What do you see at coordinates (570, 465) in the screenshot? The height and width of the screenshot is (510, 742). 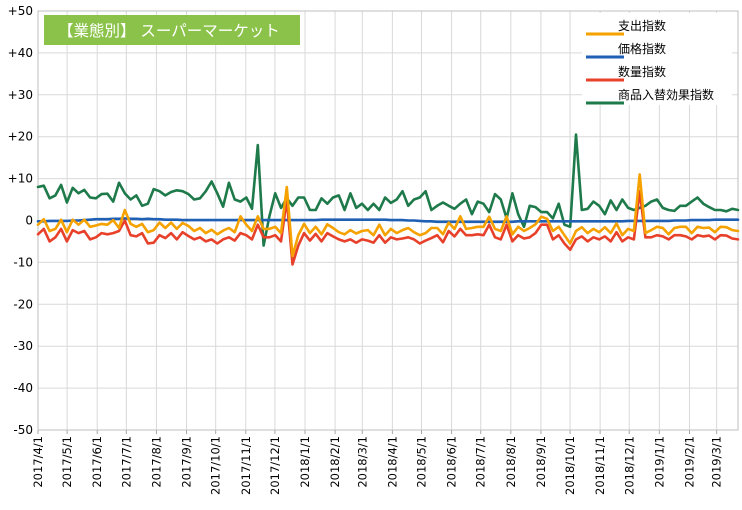 I see `x-tick-label: 2018/10/1` at bounding box center [570, 465].